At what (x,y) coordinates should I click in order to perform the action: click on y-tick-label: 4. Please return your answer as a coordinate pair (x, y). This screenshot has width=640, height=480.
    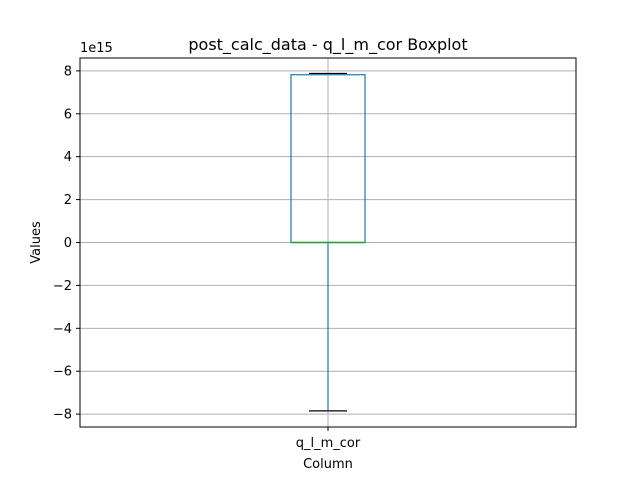
    Looking at the image, I should click on (68, 157).